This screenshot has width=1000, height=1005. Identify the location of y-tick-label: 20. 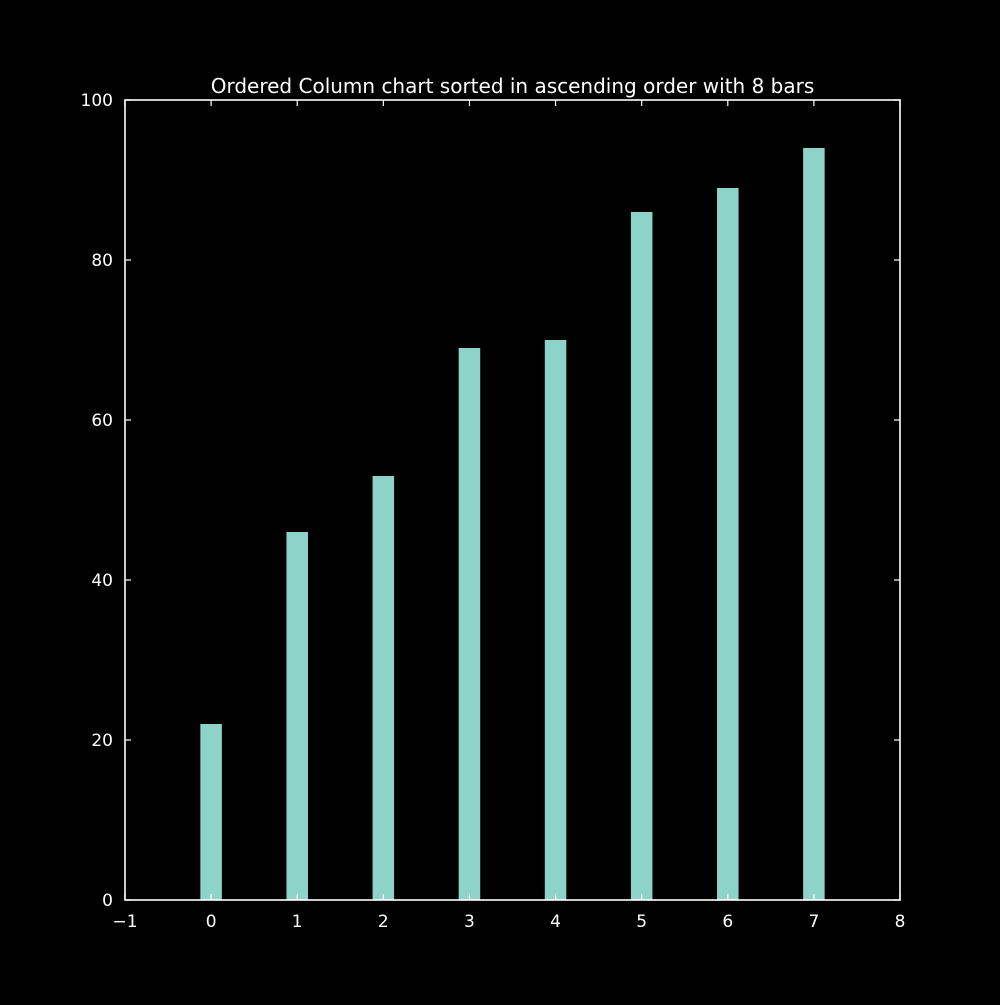
(102, 741).